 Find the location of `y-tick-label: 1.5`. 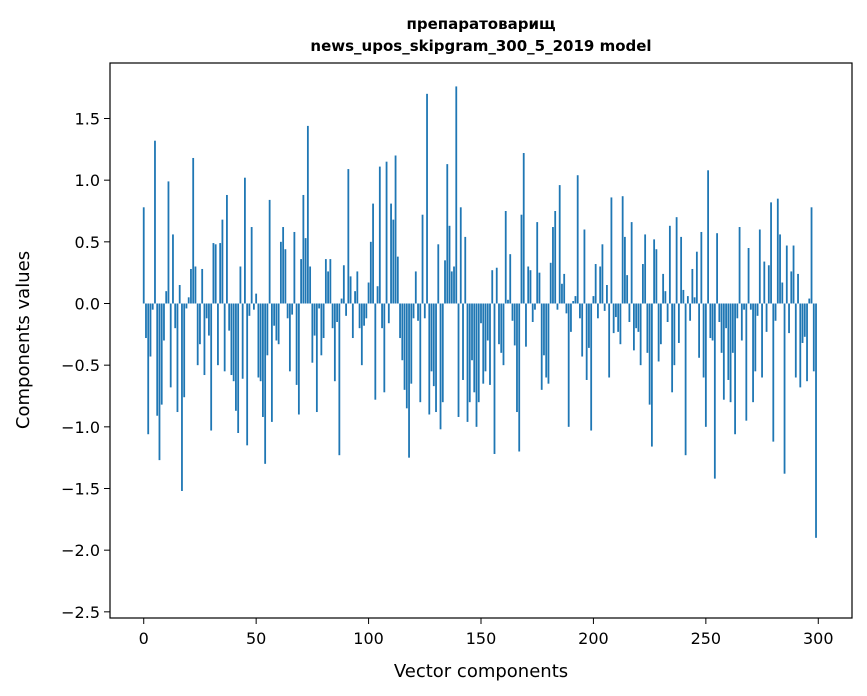

y-tick-label: 1.5 is located at coordinates (87, 119).